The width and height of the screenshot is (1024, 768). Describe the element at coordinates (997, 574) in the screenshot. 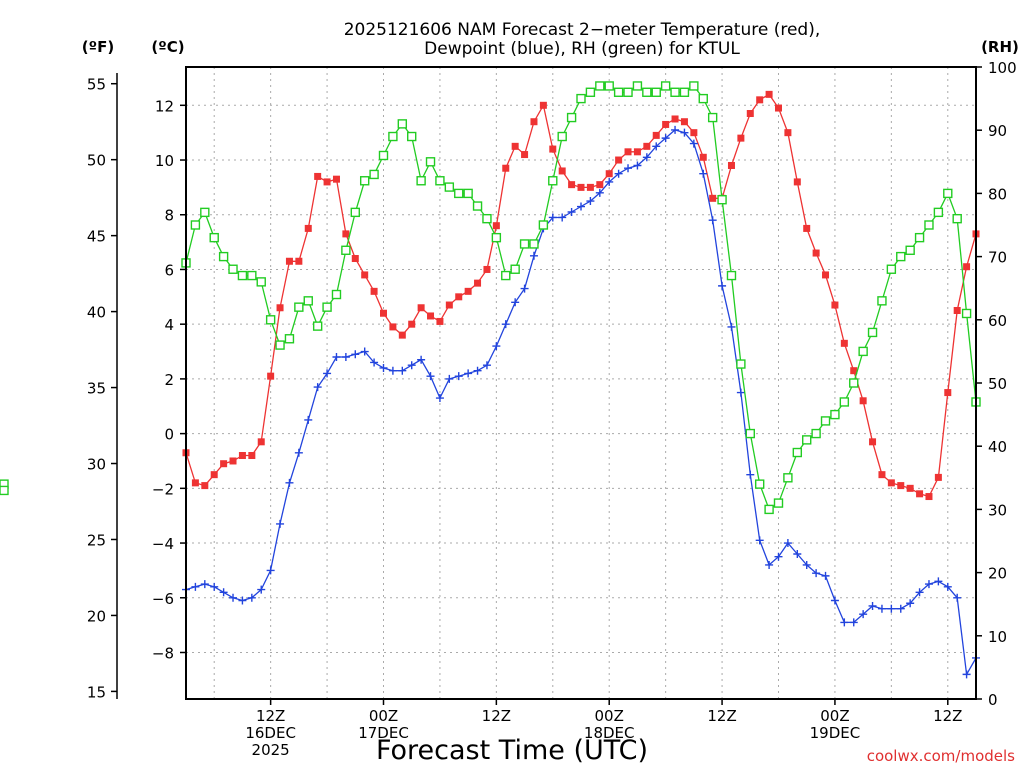

I see `rh-tick-label: 20` at that location.